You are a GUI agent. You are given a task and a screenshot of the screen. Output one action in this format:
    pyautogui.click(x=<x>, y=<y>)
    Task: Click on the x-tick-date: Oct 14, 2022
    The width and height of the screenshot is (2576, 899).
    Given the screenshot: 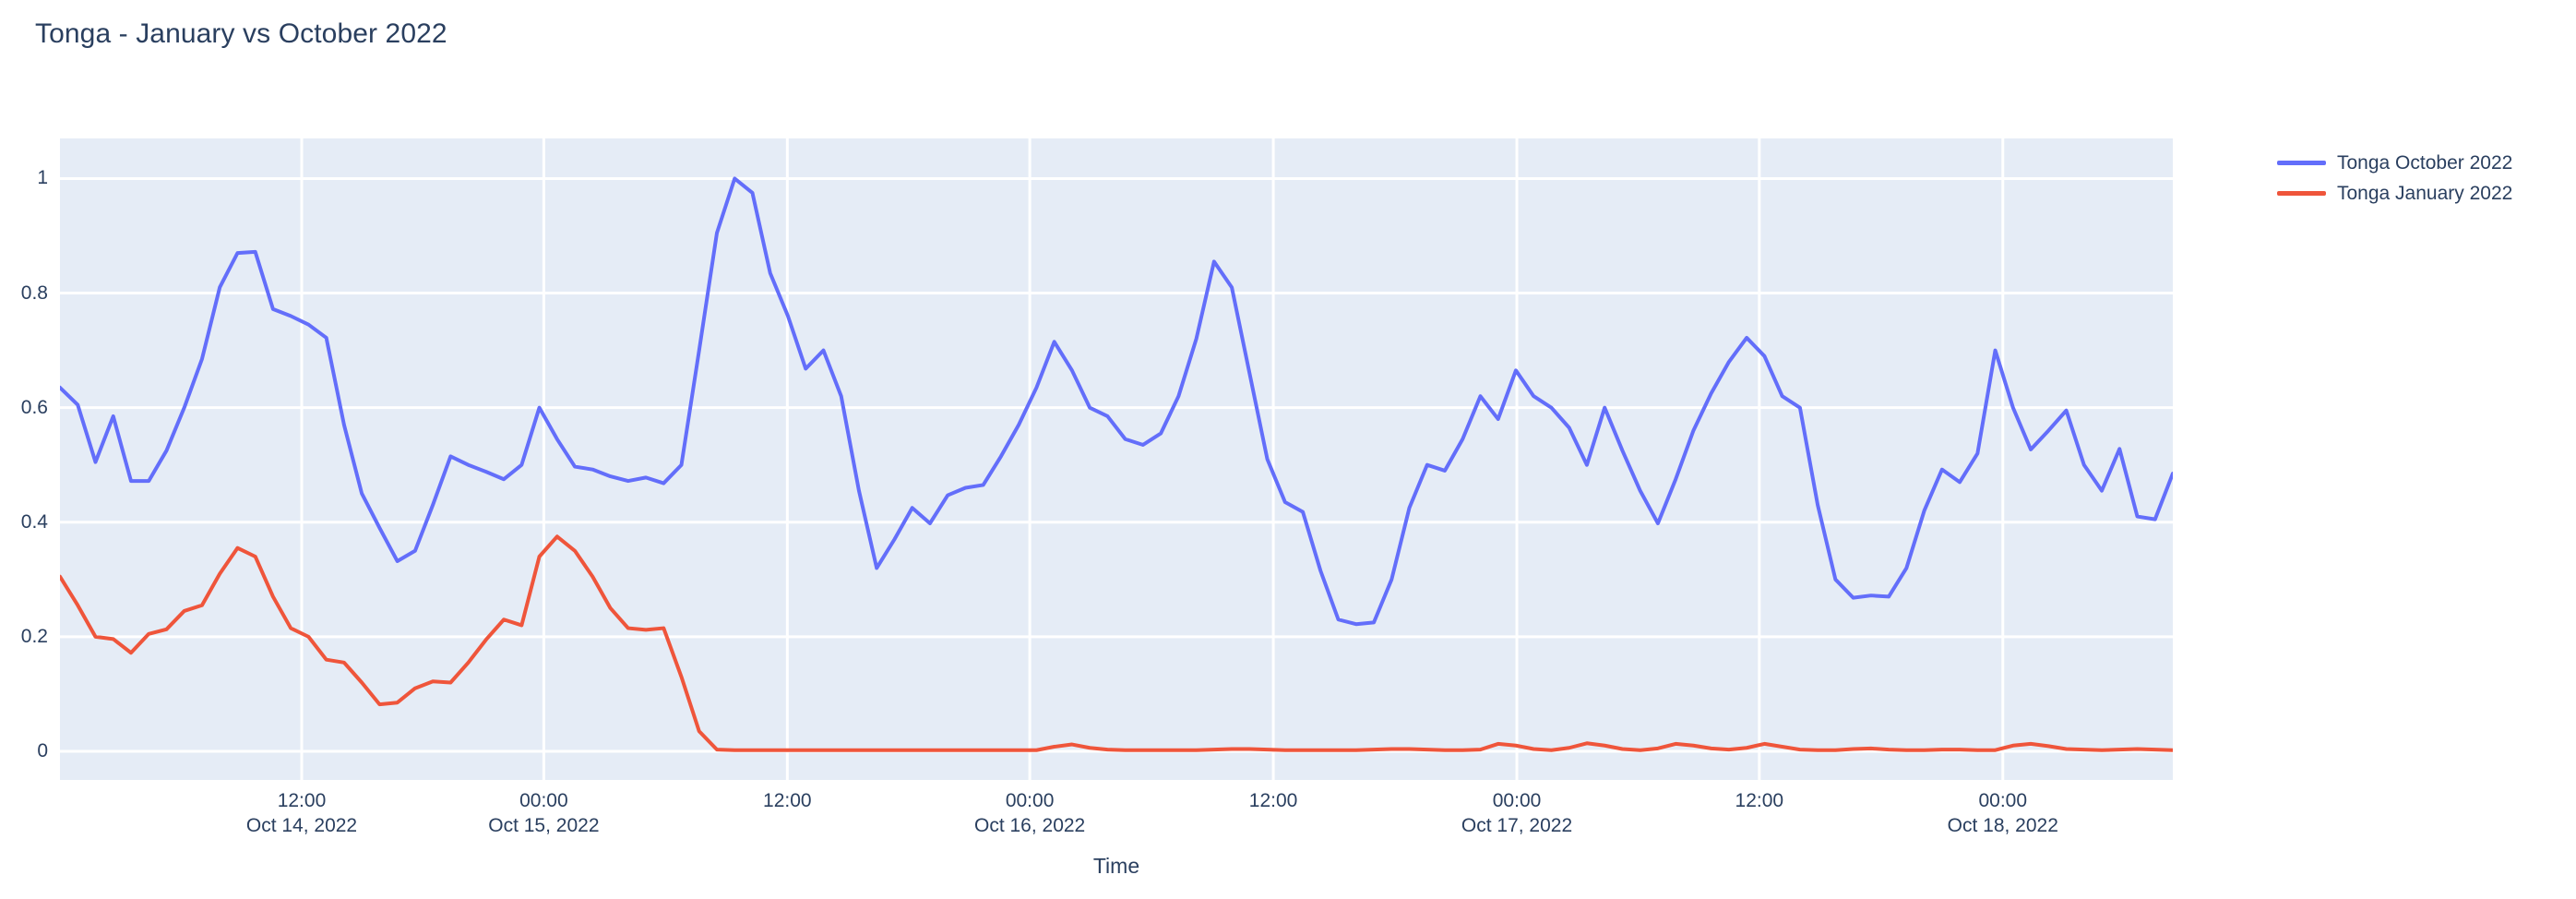 What is the action you would take?
    pyautogui.click(x=302, y=825)
    